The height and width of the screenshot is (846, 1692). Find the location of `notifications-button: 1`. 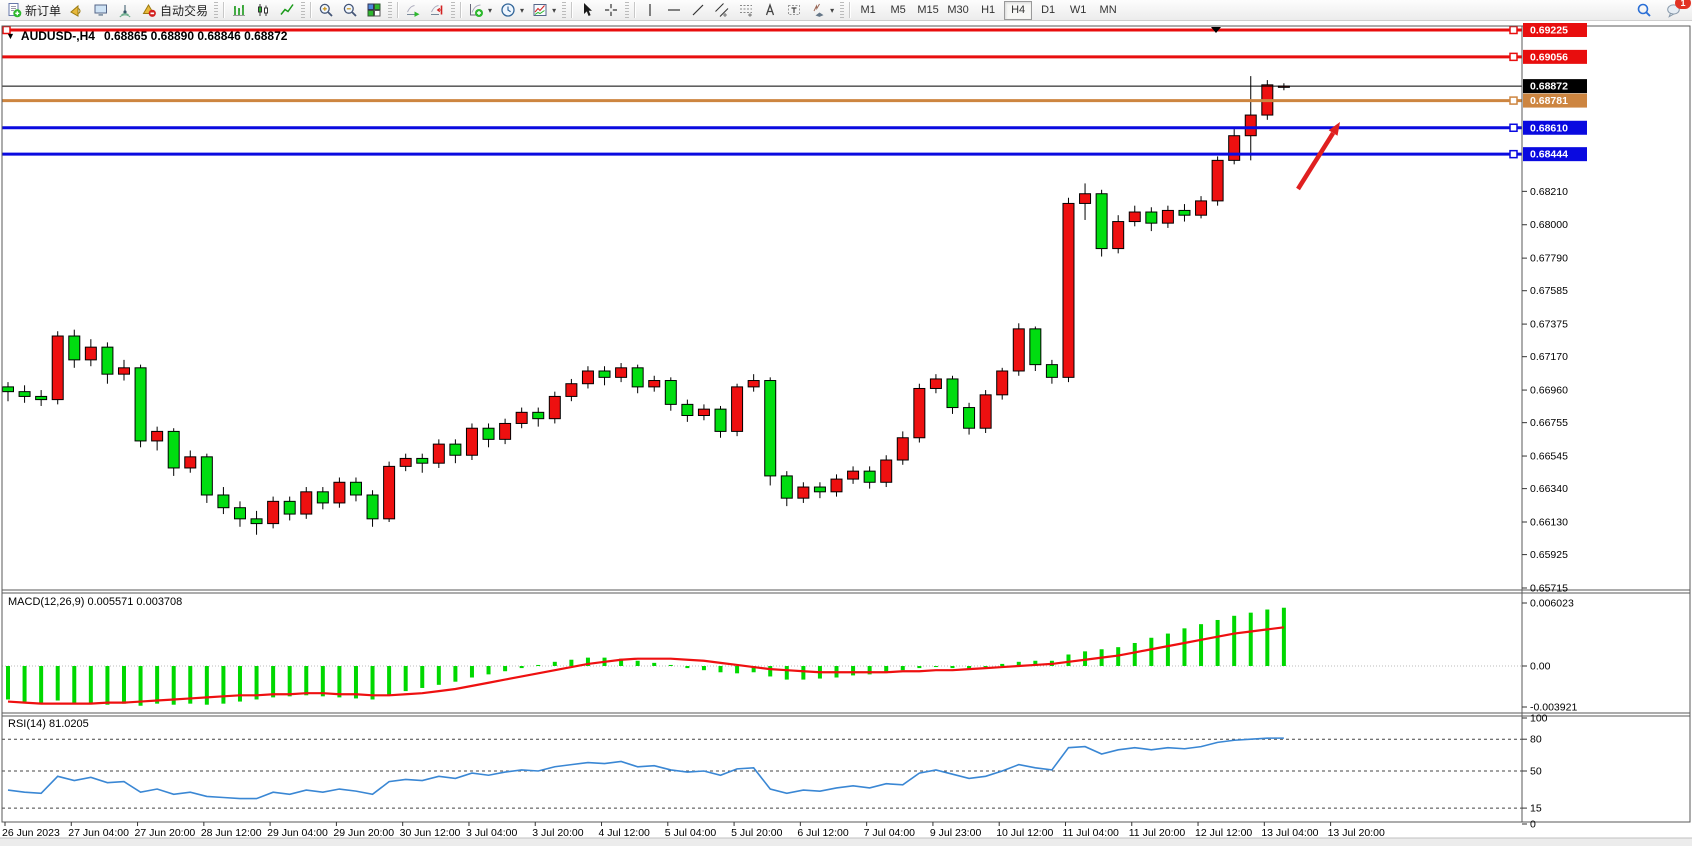

notifications-button: 1 is located at coordinates (1676, 10).